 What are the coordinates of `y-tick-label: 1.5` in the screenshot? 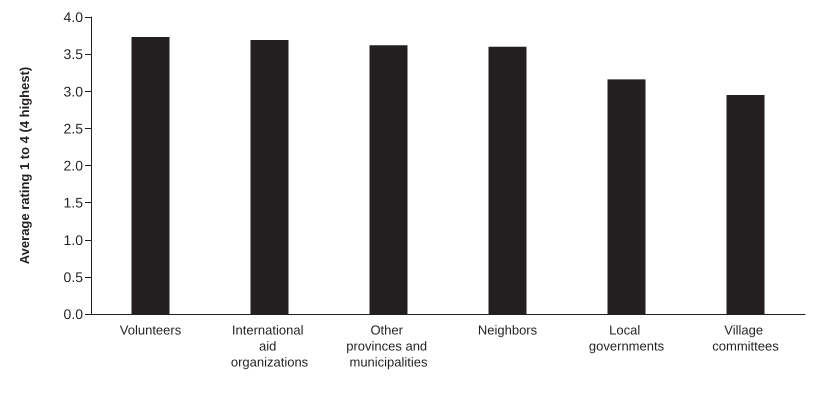 It's located at (74, 202).